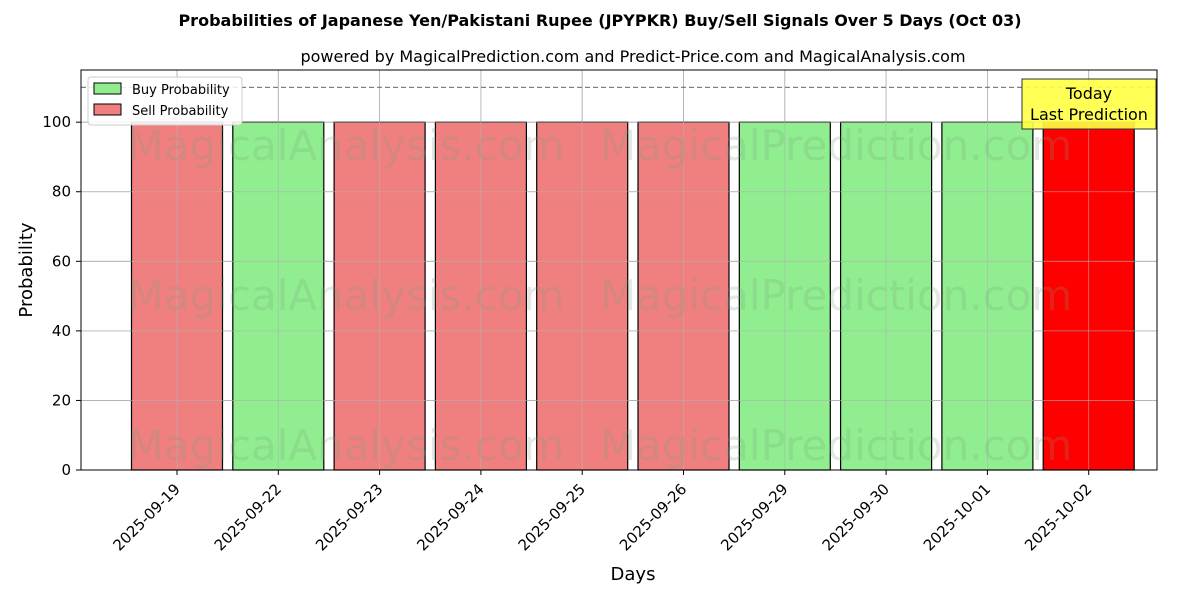  I want to click on x-tick-label: 2025-09-29, so click(754, 517).